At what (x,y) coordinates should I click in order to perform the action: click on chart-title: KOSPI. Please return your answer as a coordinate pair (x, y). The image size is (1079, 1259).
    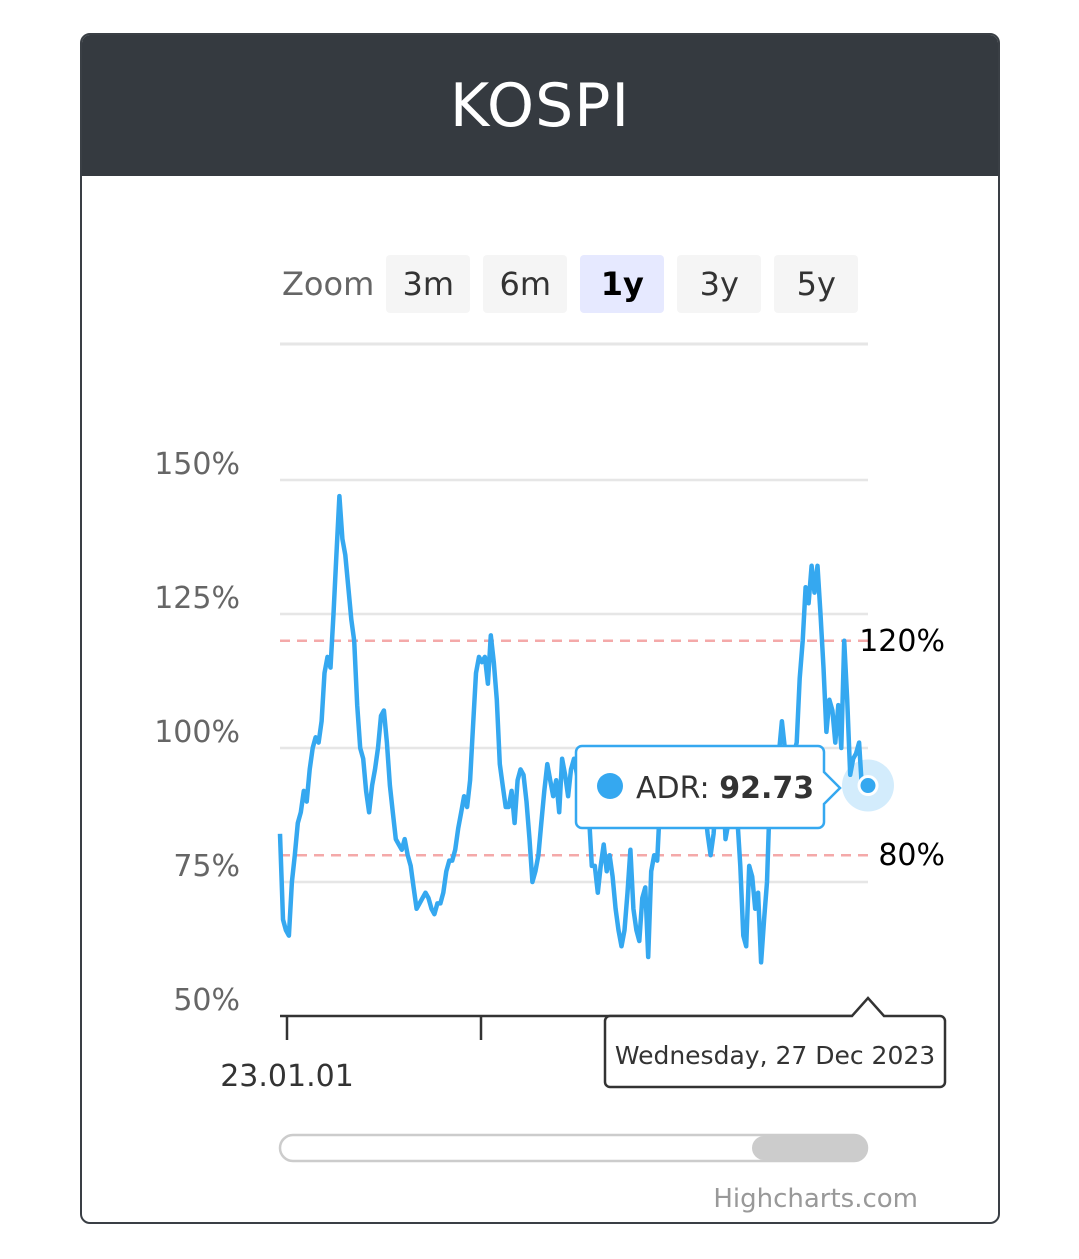
    Looking at the image, I should click on (540, 105).